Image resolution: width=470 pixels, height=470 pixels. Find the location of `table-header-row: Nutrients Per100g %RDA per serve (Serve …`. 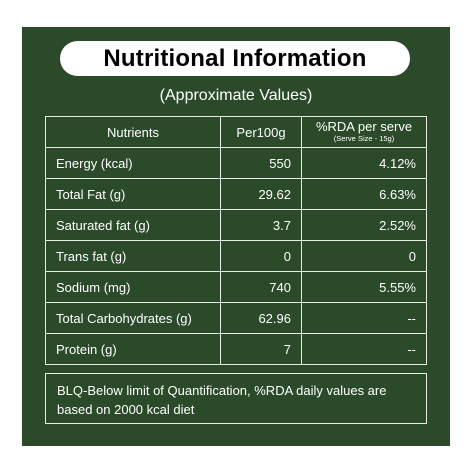

table-header-row: Nutrients Per100g %RDA per serve (Serve … is located at coordinates (236, 132).